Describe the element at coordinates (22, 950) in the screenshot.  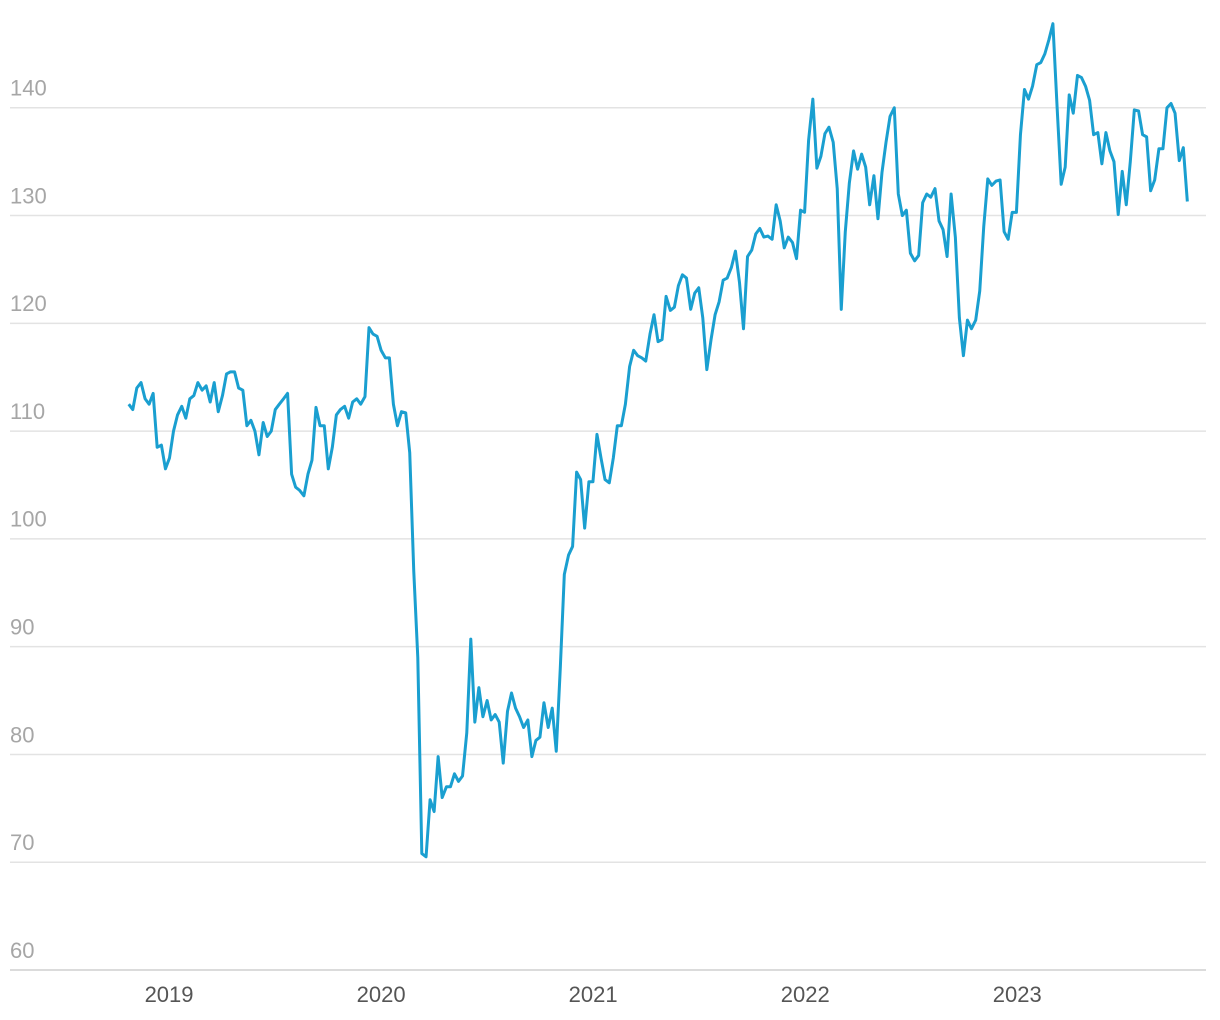
I see `y-tick-label: 60` at that location.